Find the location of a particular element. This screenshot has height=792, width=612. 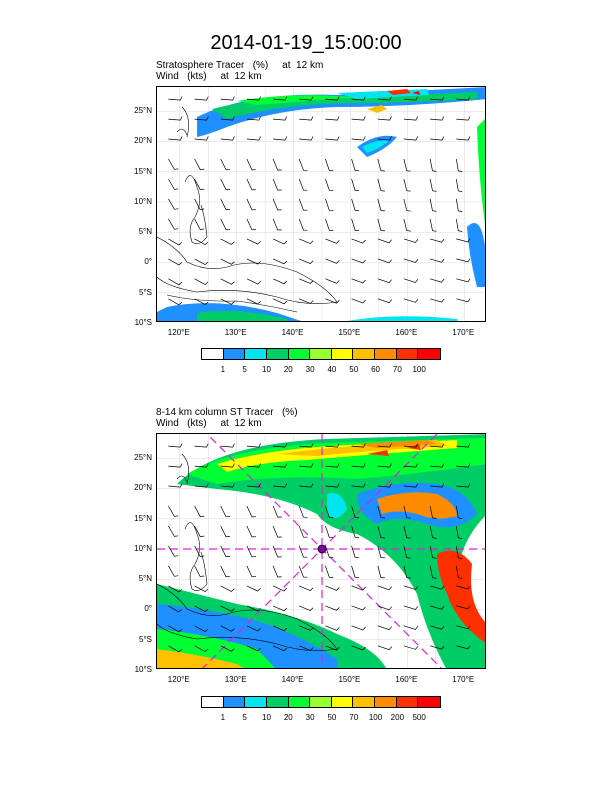

colorbar-label: 100 is located at coordinates (375, 717).